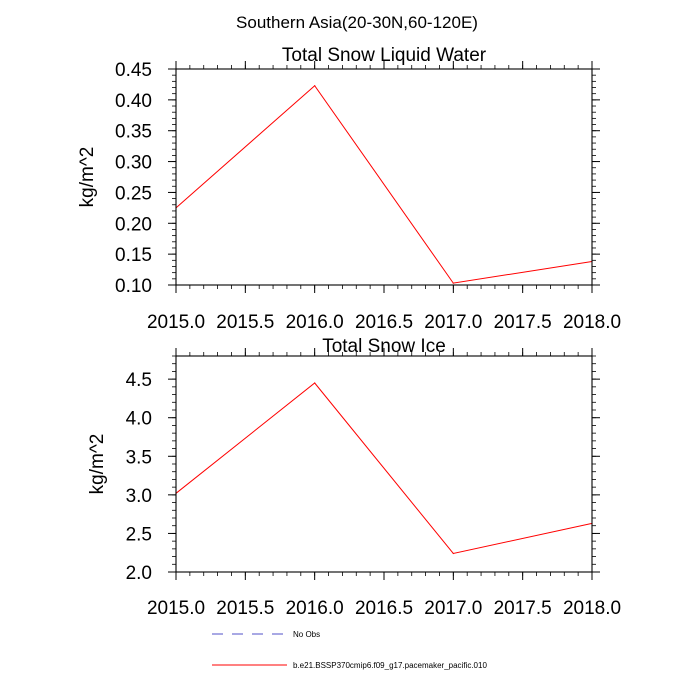  Describe the element at coordinates (133, 286) in the screenshot. I see `y-tick-label: 0.10` at that location.